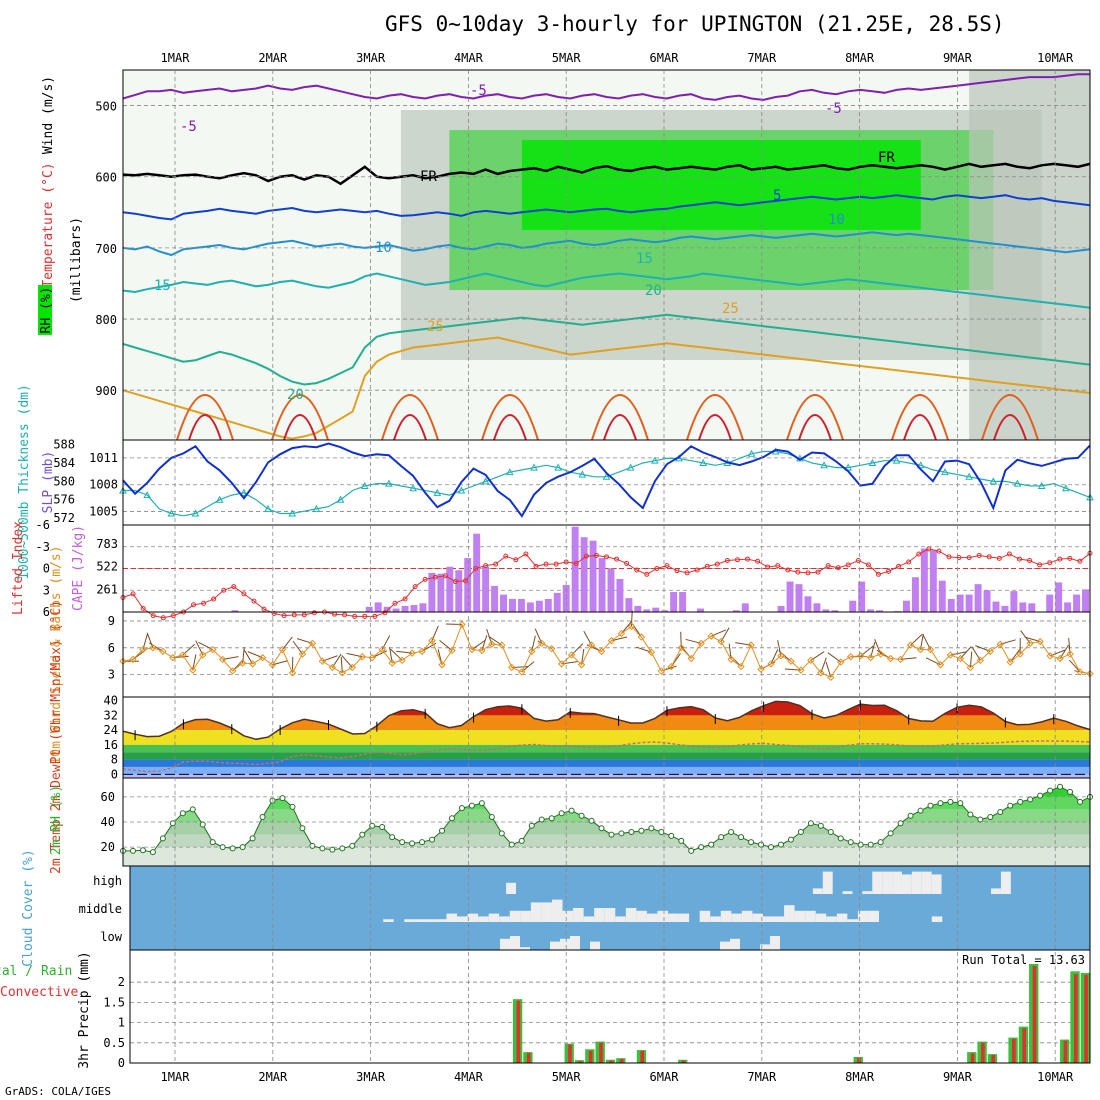 This screenshot has width=1100, height=1100. What do you see at coordinates (114, 1002) in the screenshot?
I see `precip-tick-1.5: 1.5` at bounding box center [114, 1002].